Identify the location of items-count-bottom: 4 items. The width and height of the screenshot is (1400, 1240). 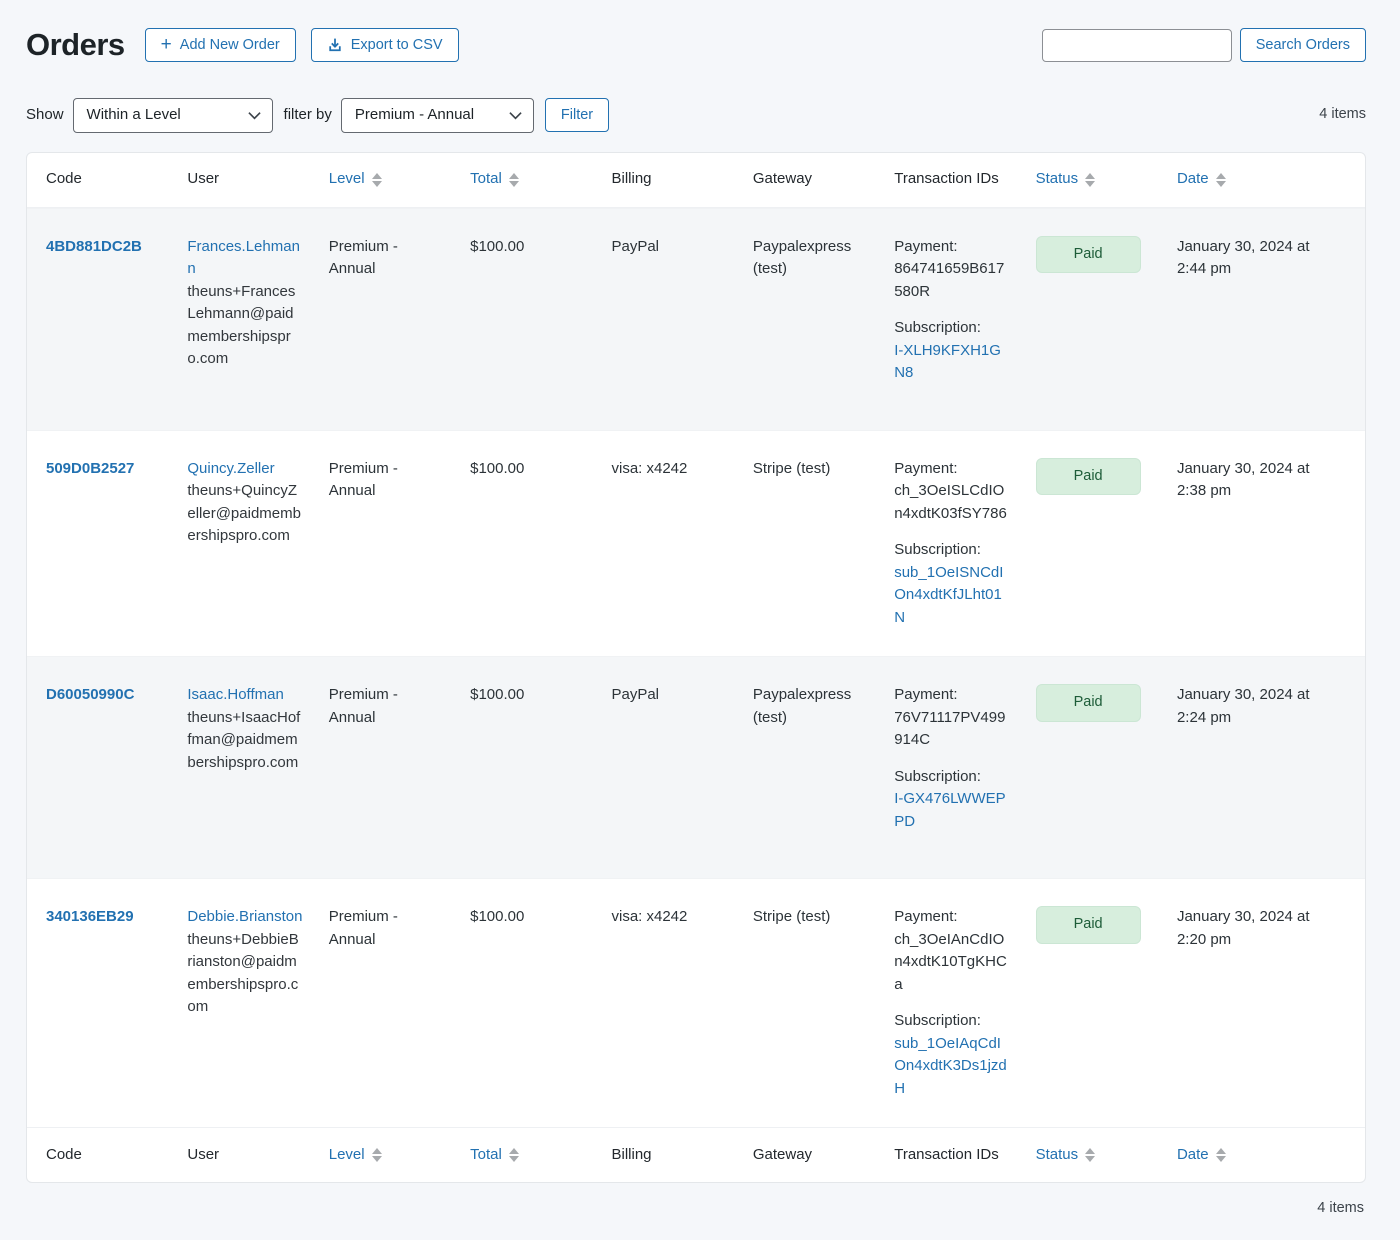
(1340, 1208).